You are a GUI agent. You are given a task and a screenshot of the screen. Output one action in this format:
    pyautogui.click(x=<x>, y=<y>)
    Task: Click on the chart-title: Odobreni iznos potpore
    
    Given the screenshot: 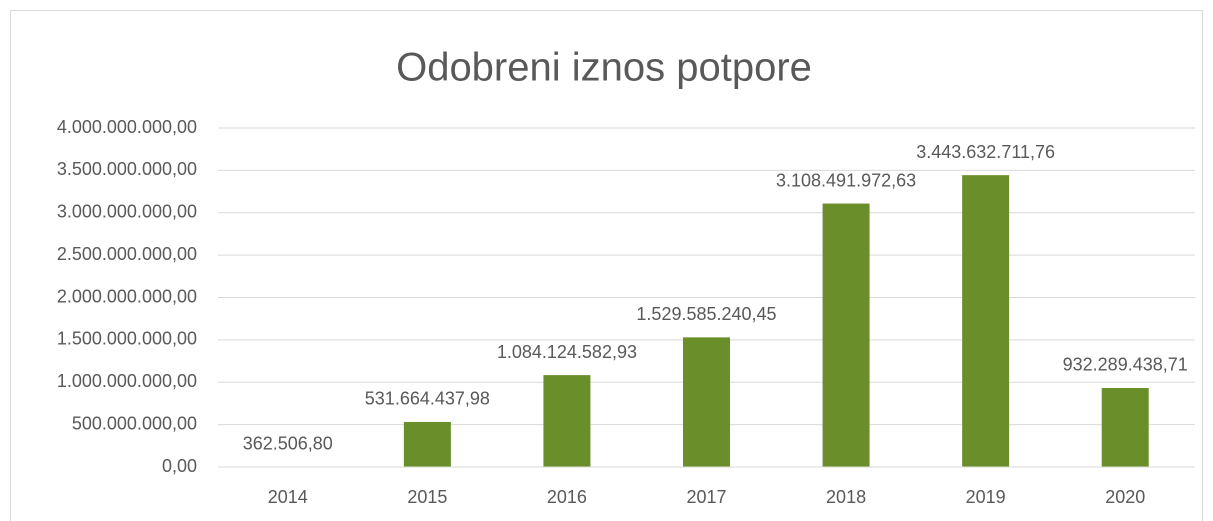 What is the action you would take?
    pyautogui.click(x=604, y=68)
    